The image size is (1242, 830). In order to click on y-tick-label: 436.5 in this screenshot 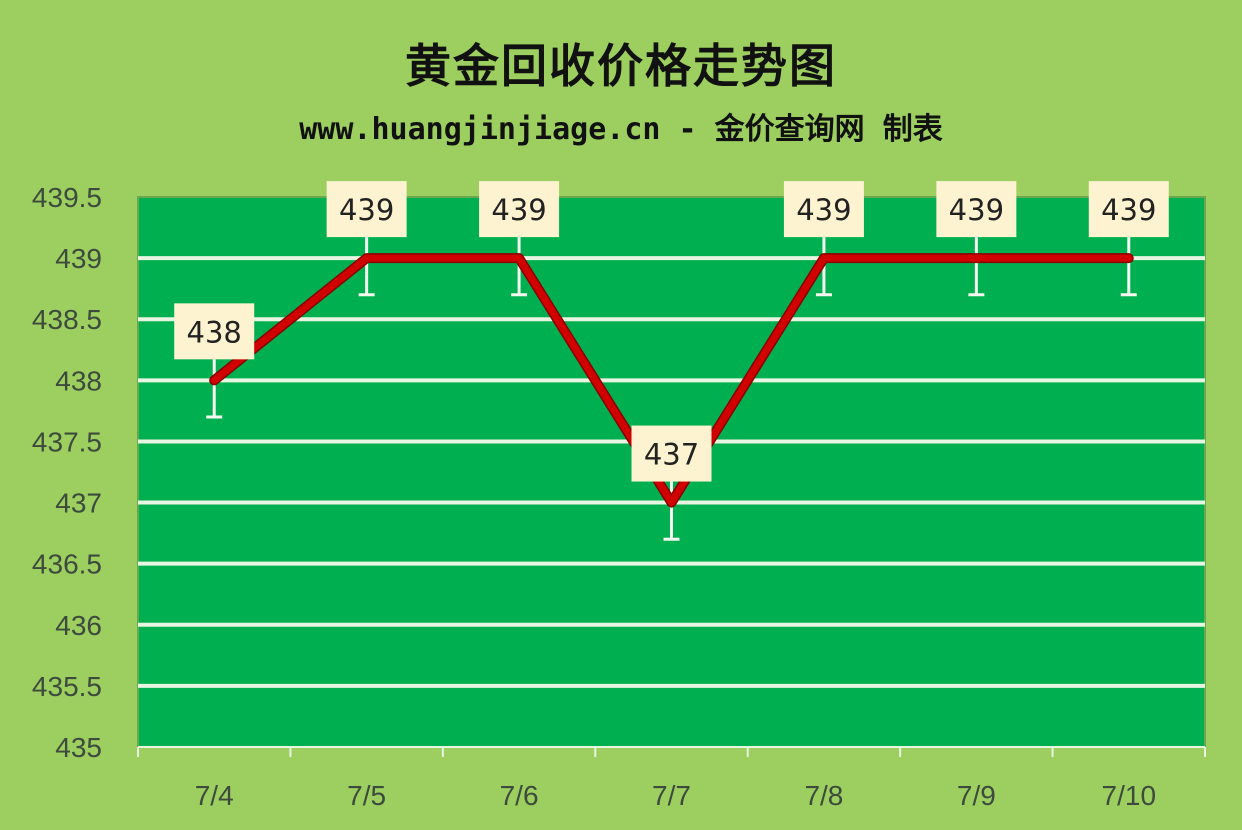, I will do `click(67, 564)`.